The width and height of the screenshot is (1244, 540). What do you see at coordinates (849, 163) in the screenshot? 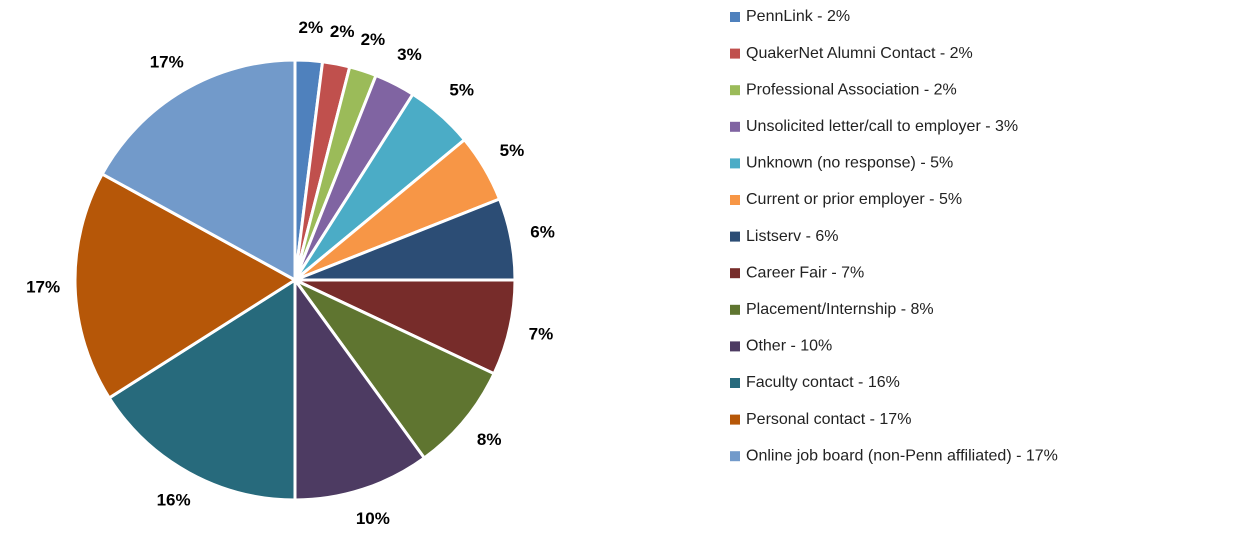
I see `legend-label: Unknown (no response) - 5%` at bounding box center [849, 163].